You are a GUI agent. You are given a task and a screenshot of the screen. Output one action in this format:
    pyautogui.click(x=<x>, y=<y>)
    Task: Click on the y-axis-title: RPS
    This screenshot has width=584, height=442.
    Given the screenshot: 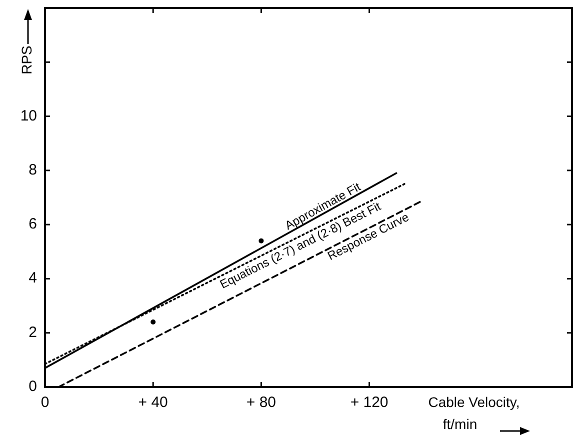 What is the action you would take?
    pyautogui.click(x=26, y=60)
    